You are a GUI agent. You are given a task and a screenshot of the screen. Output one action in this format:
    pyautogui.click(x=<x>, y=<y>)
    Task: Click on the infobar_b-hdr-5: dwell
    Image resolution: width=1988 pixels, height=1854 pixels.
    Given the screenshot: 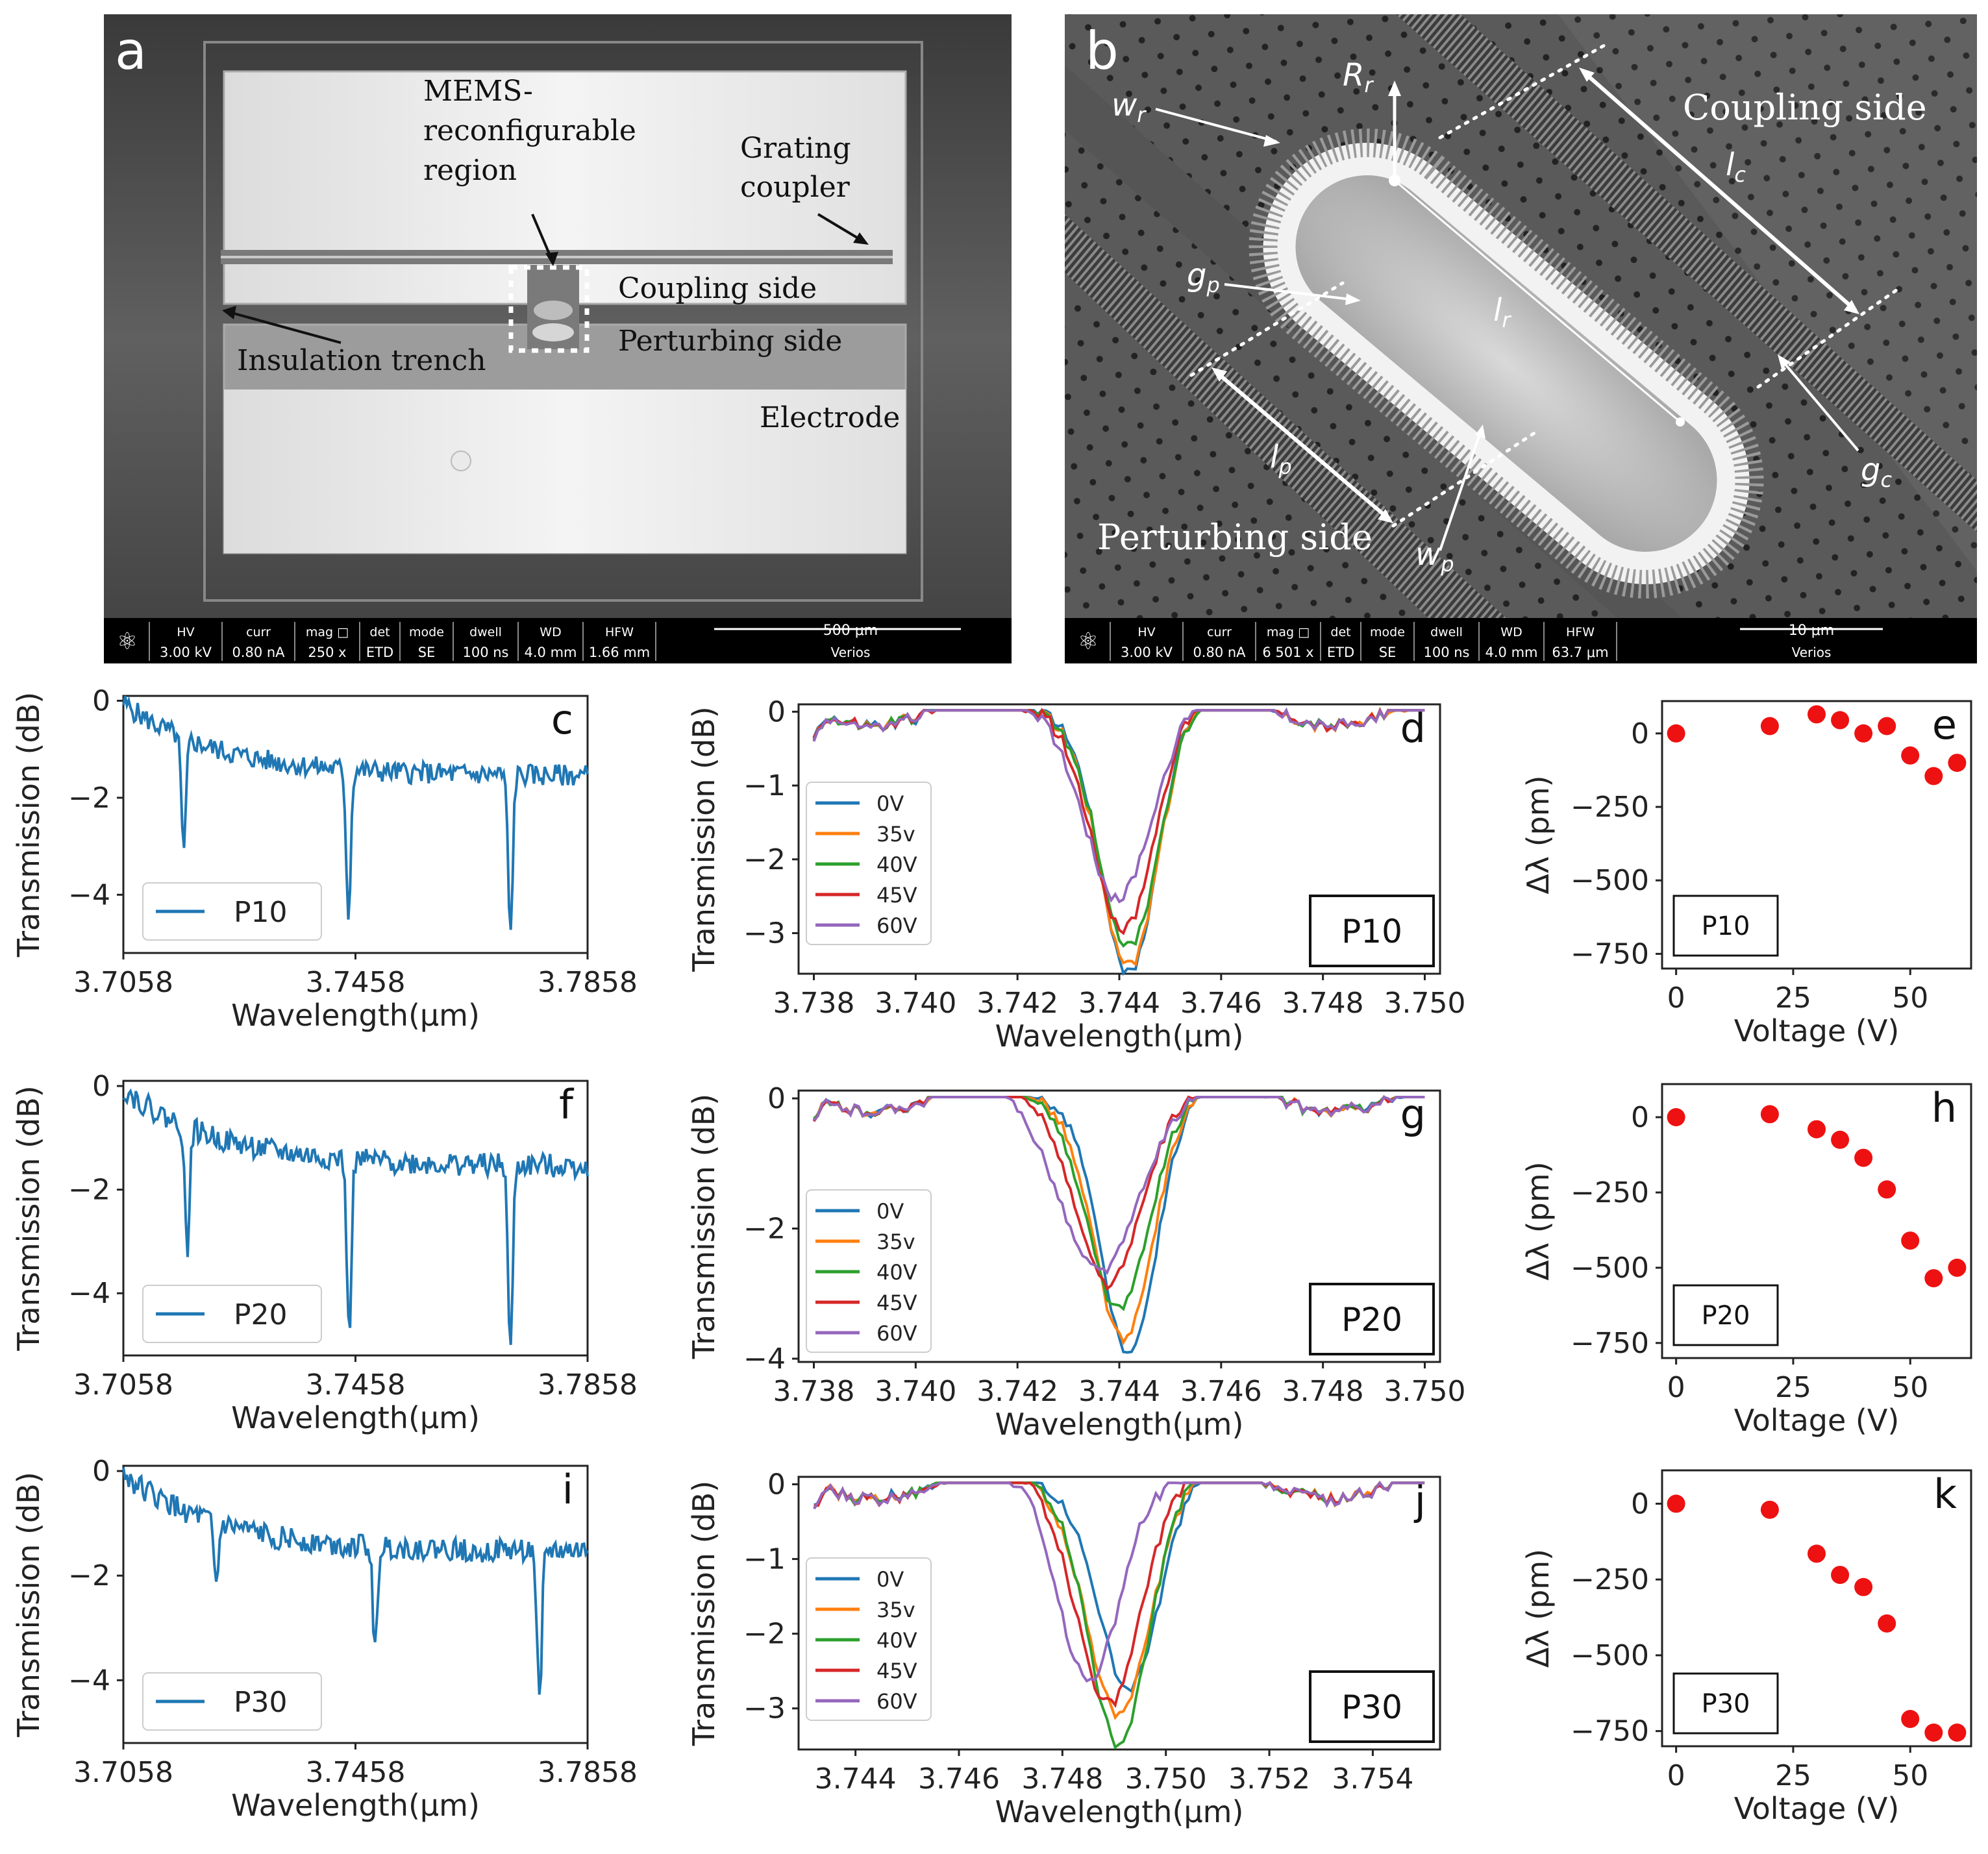 What is the action you would take?
    pyautogui.click(x=1446, y=632)
    